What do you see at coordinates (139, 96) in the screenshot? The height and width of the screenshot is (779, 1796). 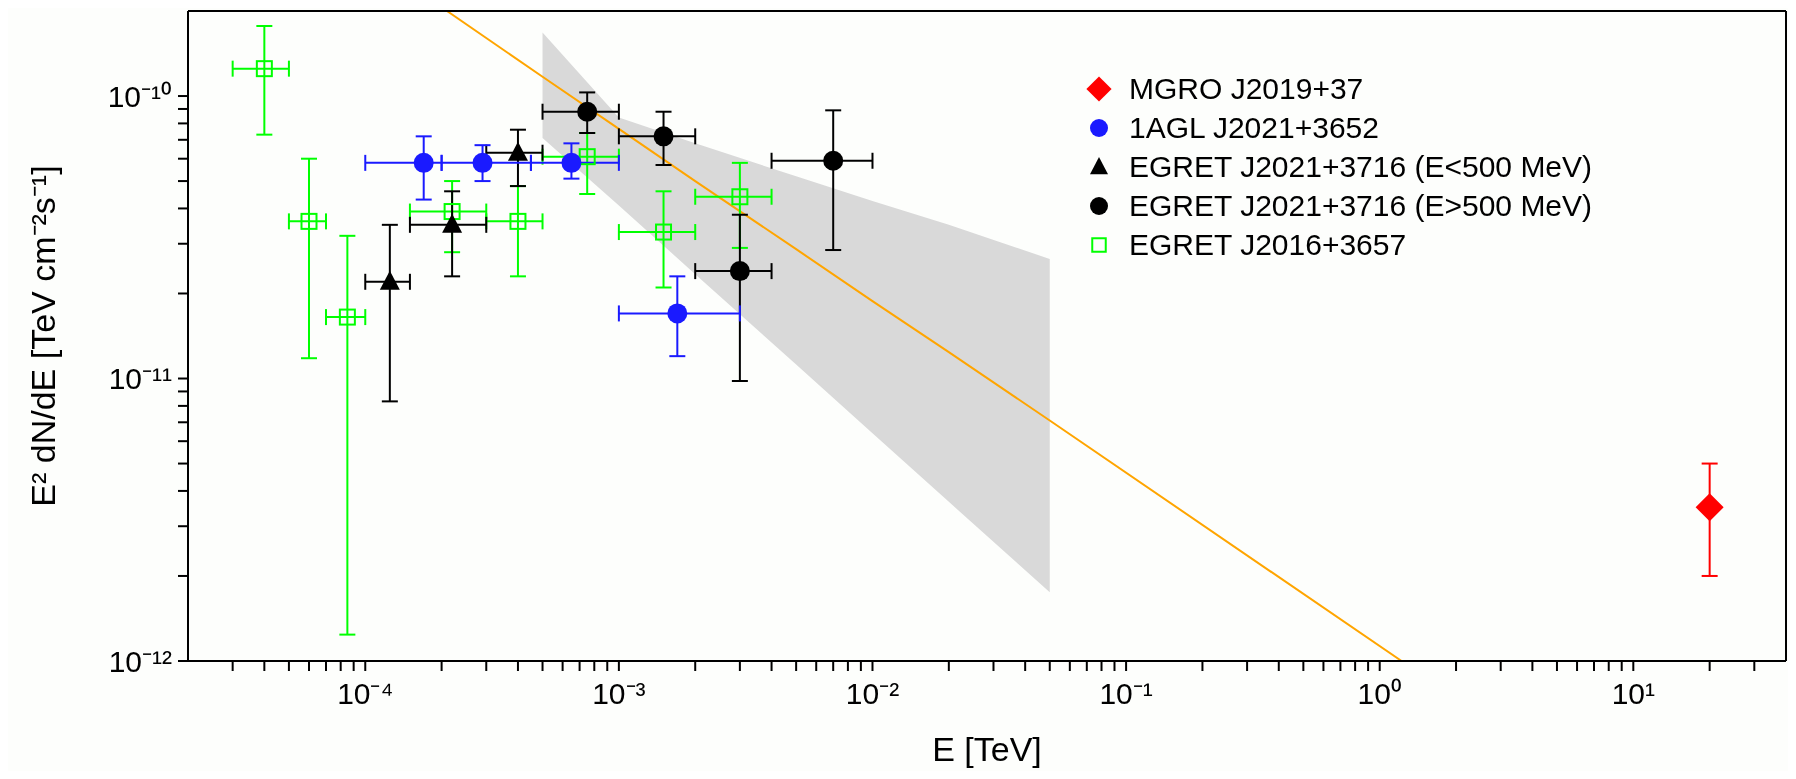 I see `y-tick-label: 10⁻¹⁰` at bounding box center [139, 96].